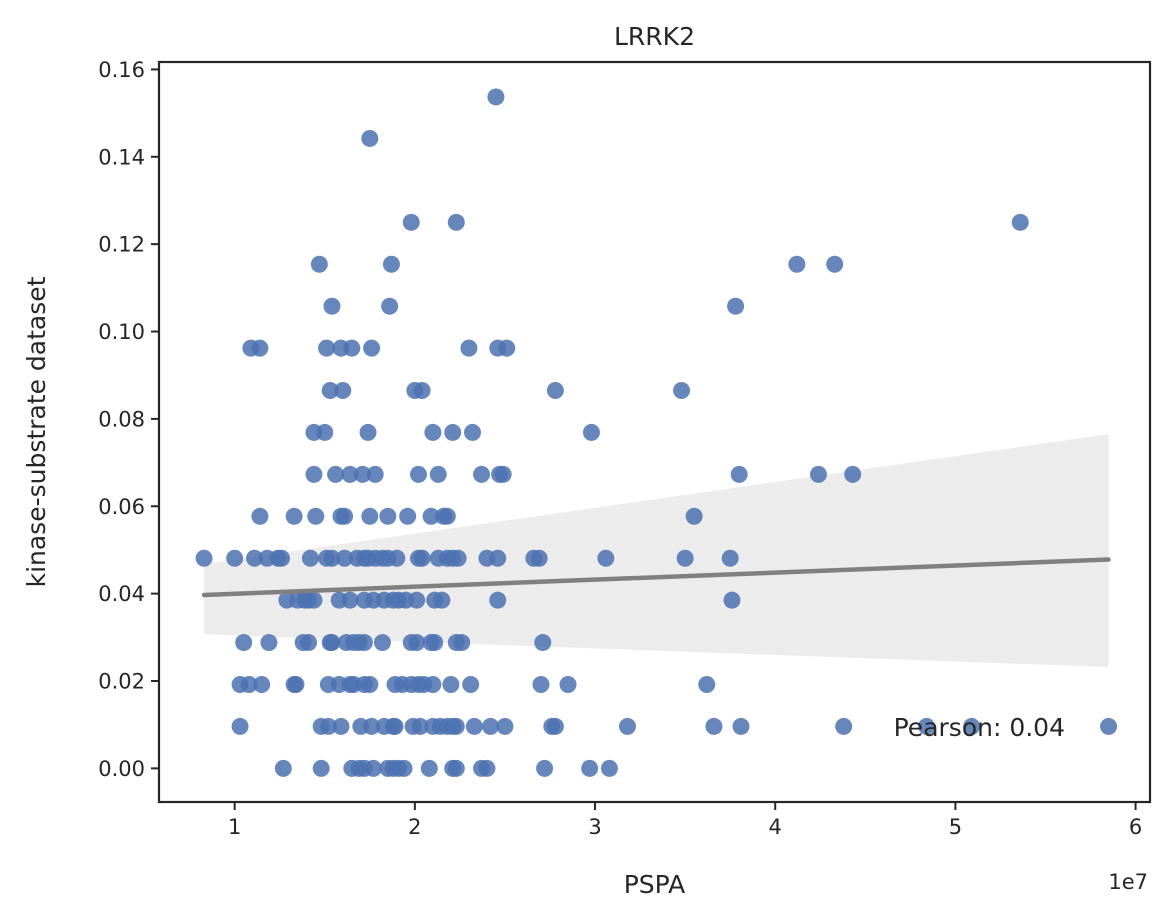 The image size is (1170, 921). I want to click on y-tick-label: 0.12, so click(121, 245).